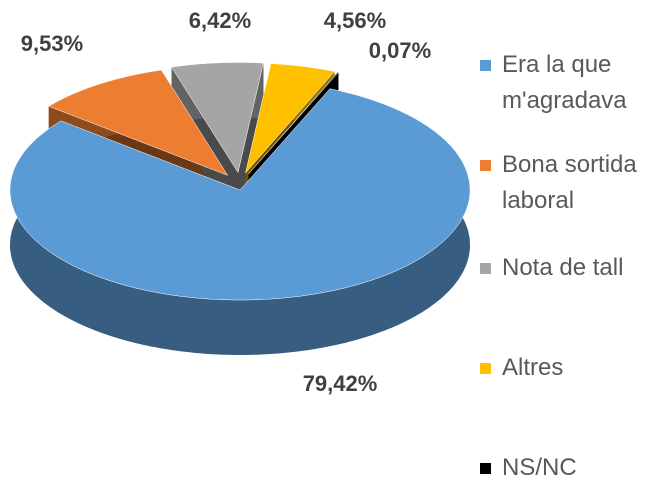  I want to click on legend-label: Altres, so click(533, 367).